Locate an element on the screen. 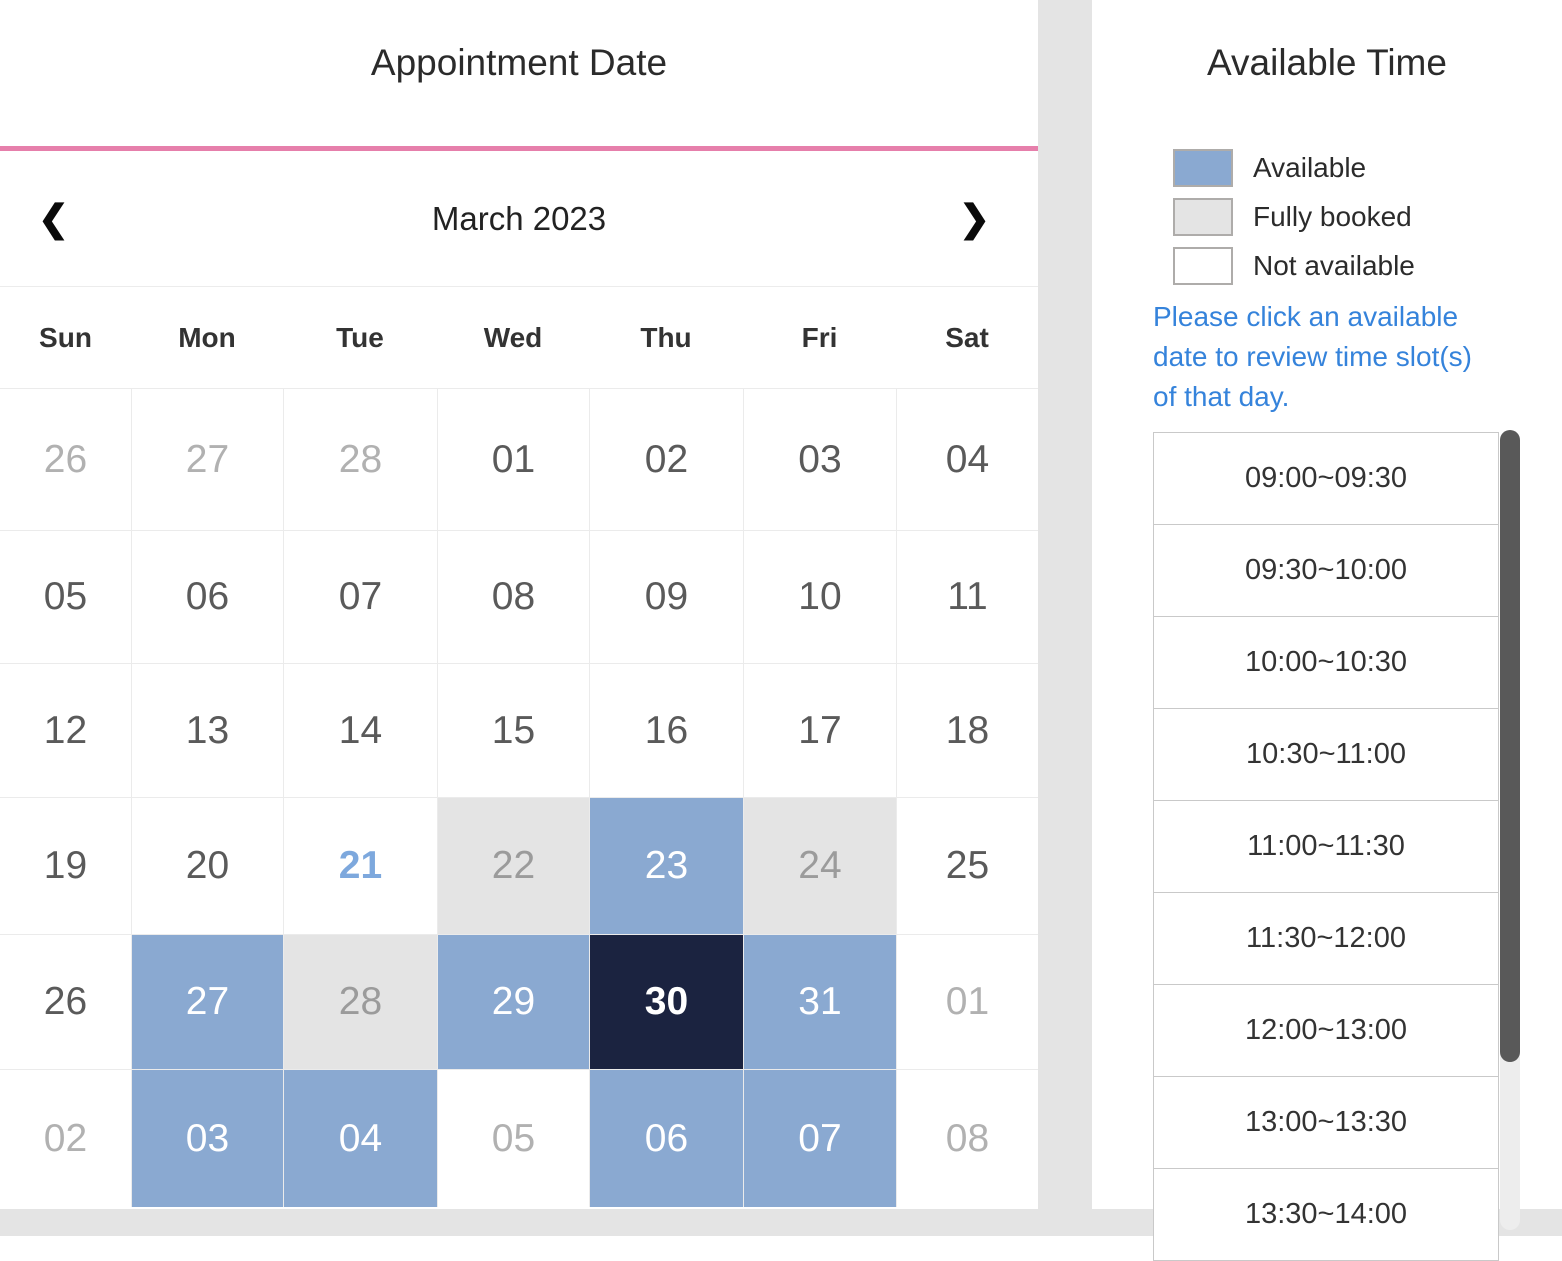 This screenshot has width=1562, height=1261. time-slot: 13:30~14:00 is located at coordinates (1326, 1214).